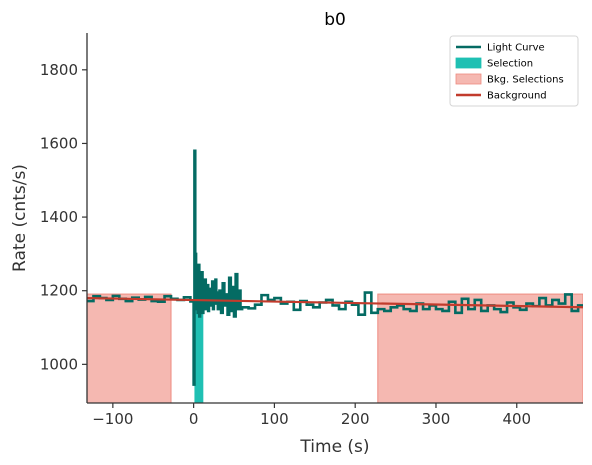 The height and width of the screenshot is (465, 592). I want to click on y-tick-label: 1800, so click(59, 70).